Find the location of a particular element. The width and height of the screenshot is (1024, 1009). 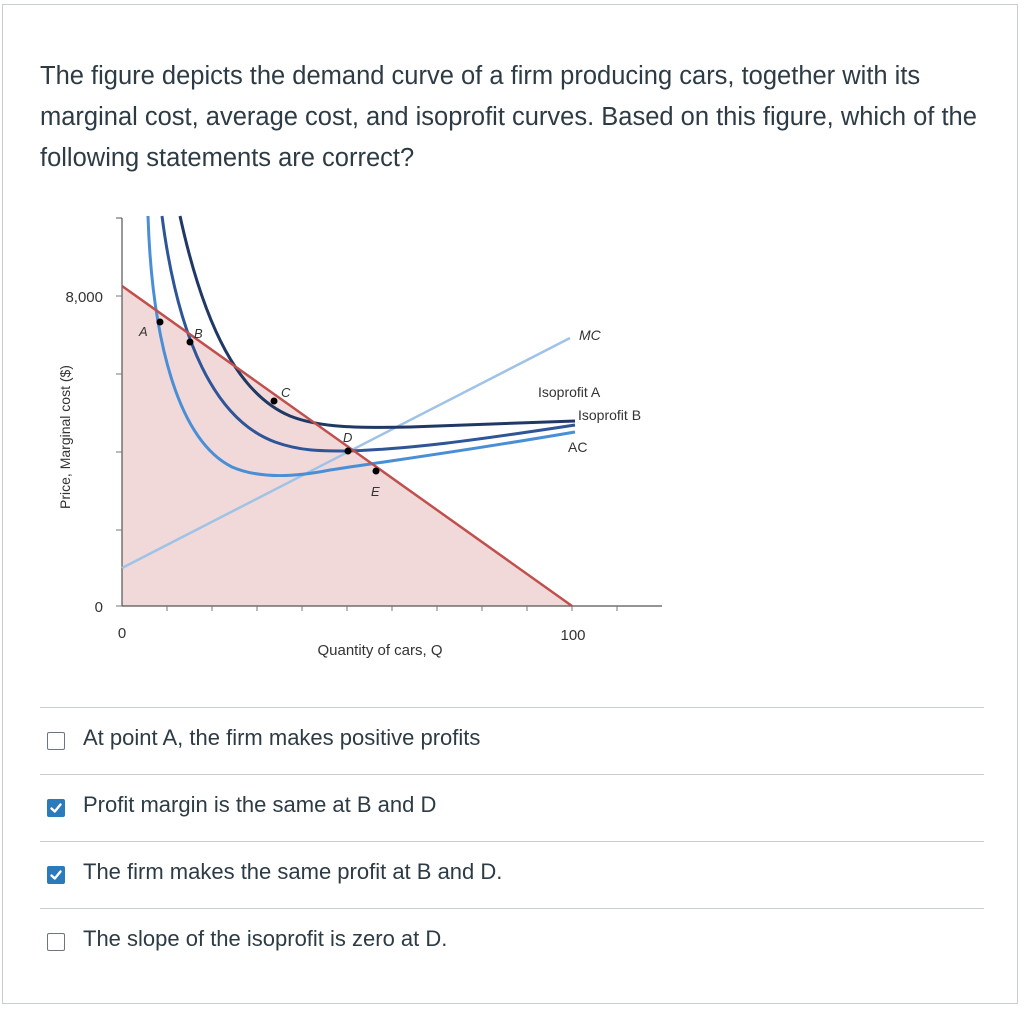

ac-label: AC is located at coordinates (577, 447).